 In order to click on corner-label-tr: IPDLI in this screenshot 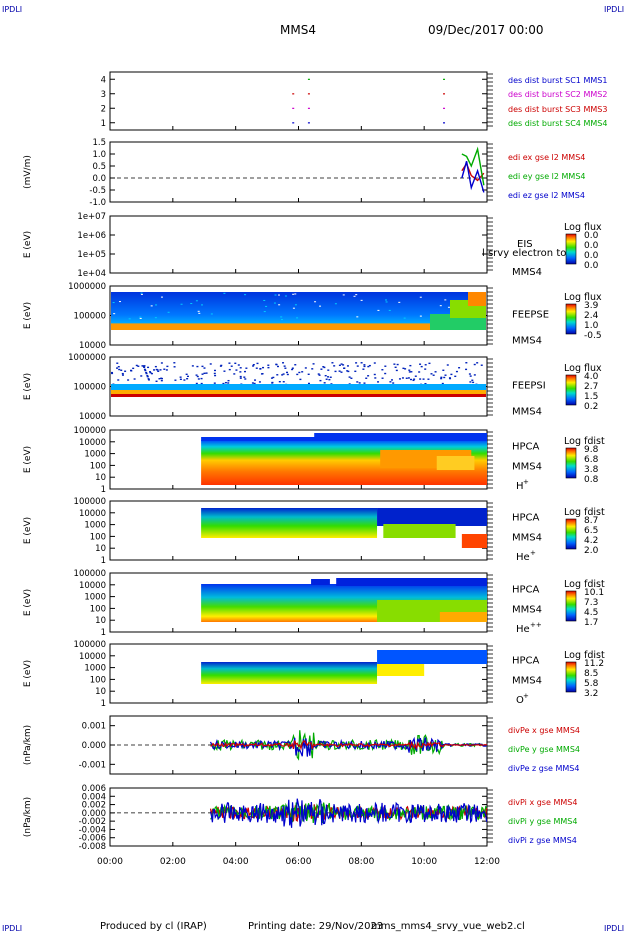, I will do `click(614, 9)`.